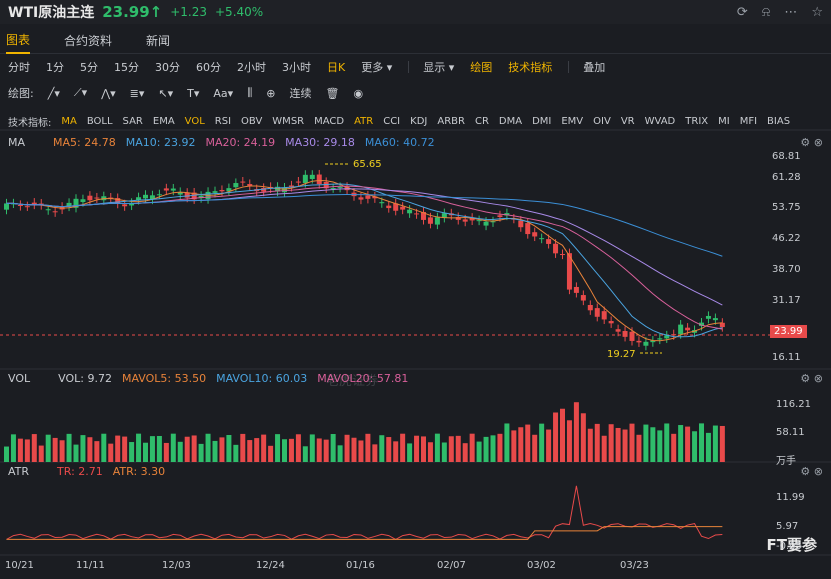 This screenshot has height=579, width=831. What do you see at coordinates (80, 92) in the screenshot?
I see `trend-tool-icon: ⟋▾` at bounding box center [80, 92].